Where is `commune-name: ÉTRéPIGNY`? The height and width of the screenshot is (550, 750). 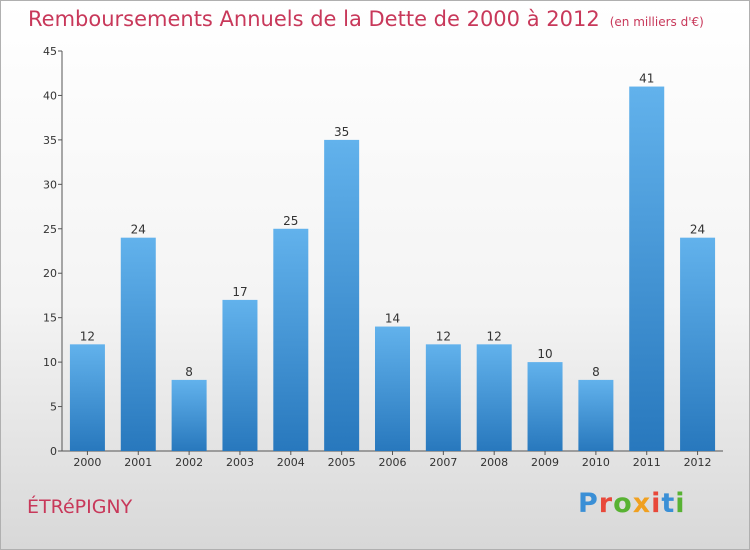 commune-name: ÉTRéPIGNY is located at coordinates (80, 507).